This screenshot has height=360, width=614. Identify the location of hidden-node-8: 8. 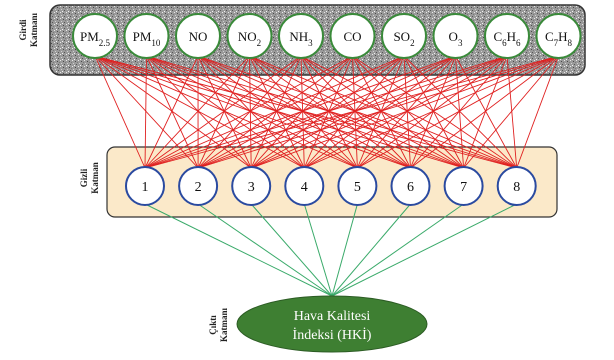
(517, 186).